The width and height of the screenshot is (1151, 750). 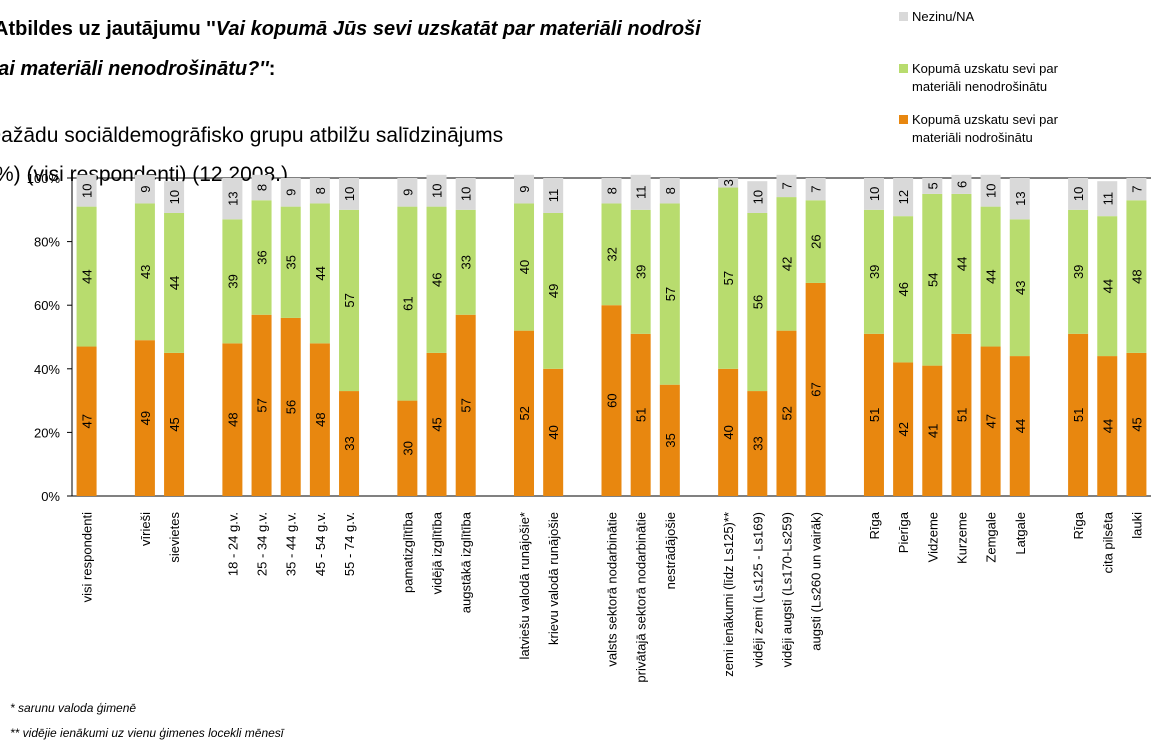 I want to click on x-label-group: Rīga, so click(x=1078, y=525).